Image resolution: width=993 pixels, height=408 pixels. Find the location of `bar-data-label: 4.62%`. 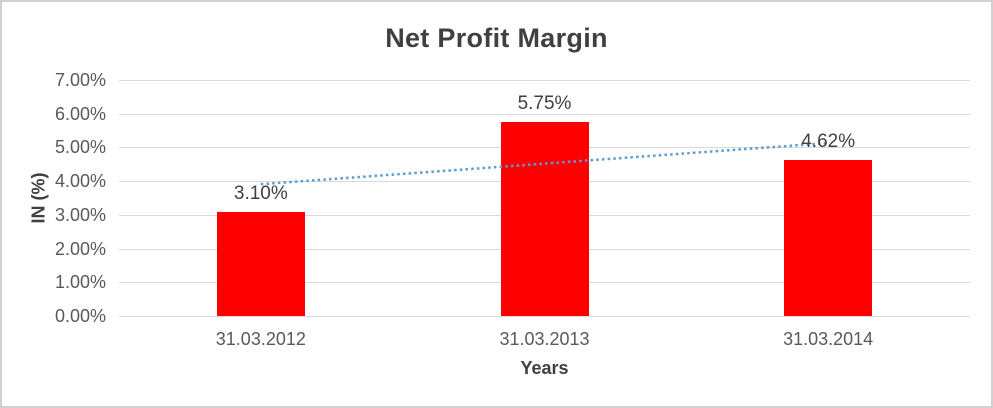

bar-data-label: 4.62% is located at coordinates (828, 142).